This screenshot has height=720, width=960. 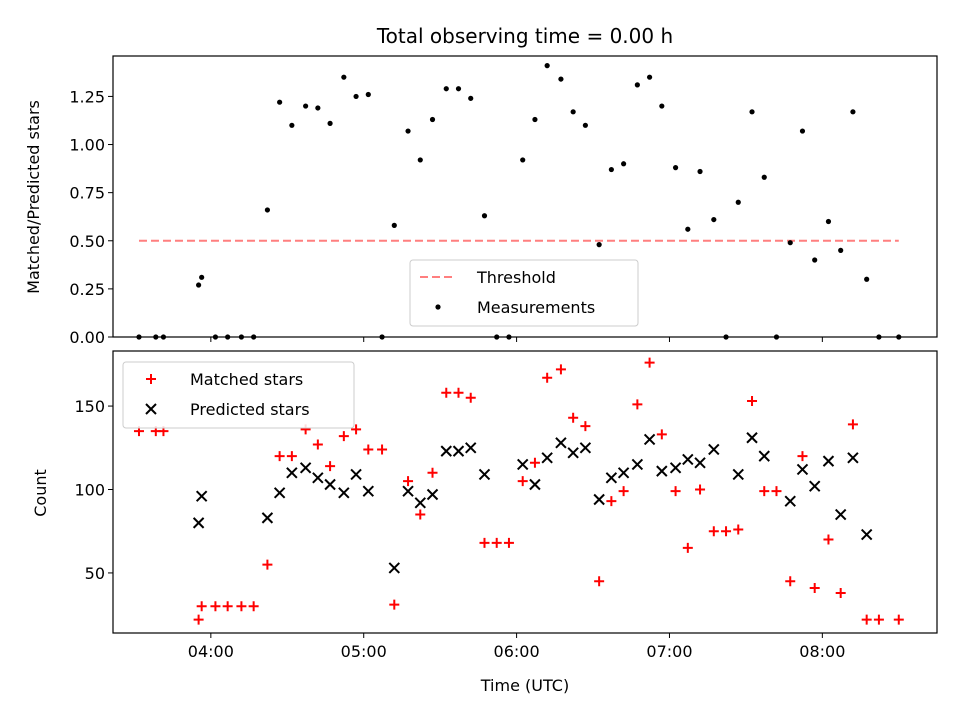 What do you see at coordinates (87, 241) in the screenshot?
I see `y-tick-label: 0.50` at bounding box center [87, 241].